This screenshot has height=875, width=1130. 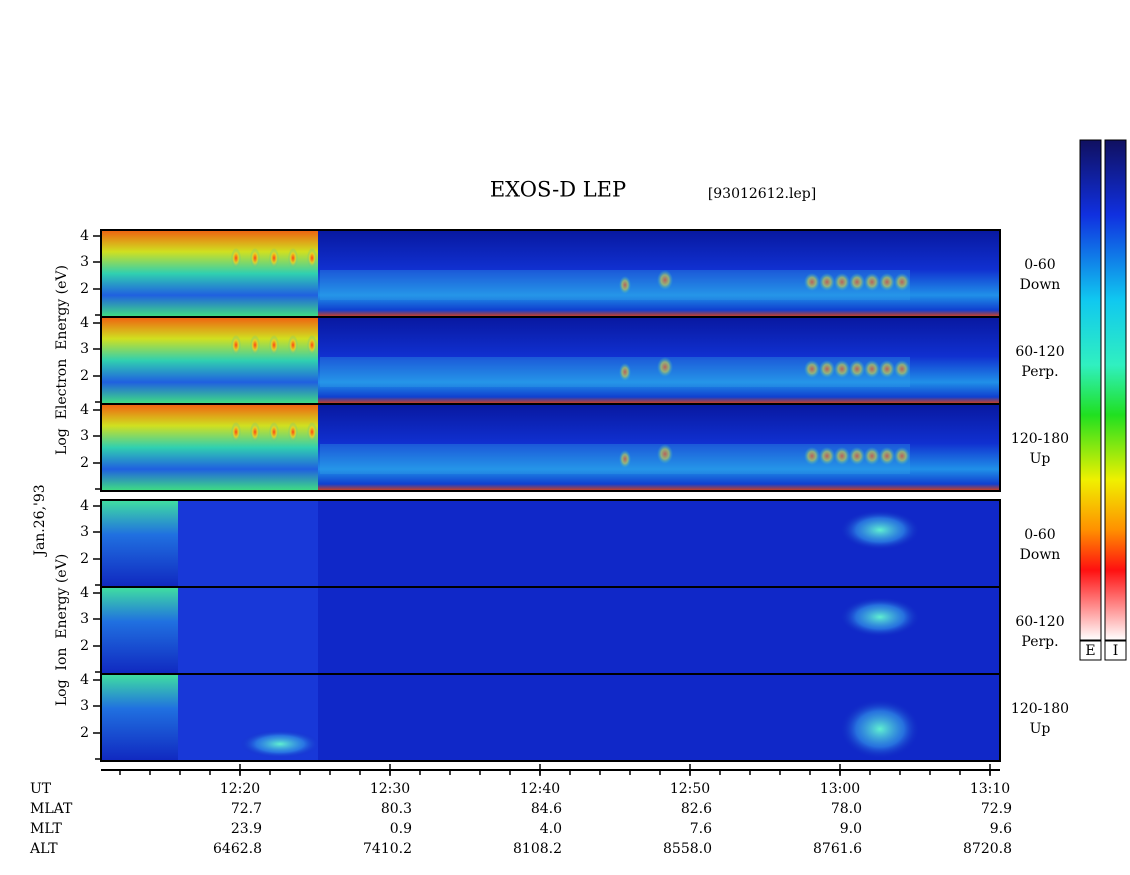 What do you see at coordinates (990, 789) in the screenshot?
I see `time-label: 13:10` at bounding box center [990, 789].